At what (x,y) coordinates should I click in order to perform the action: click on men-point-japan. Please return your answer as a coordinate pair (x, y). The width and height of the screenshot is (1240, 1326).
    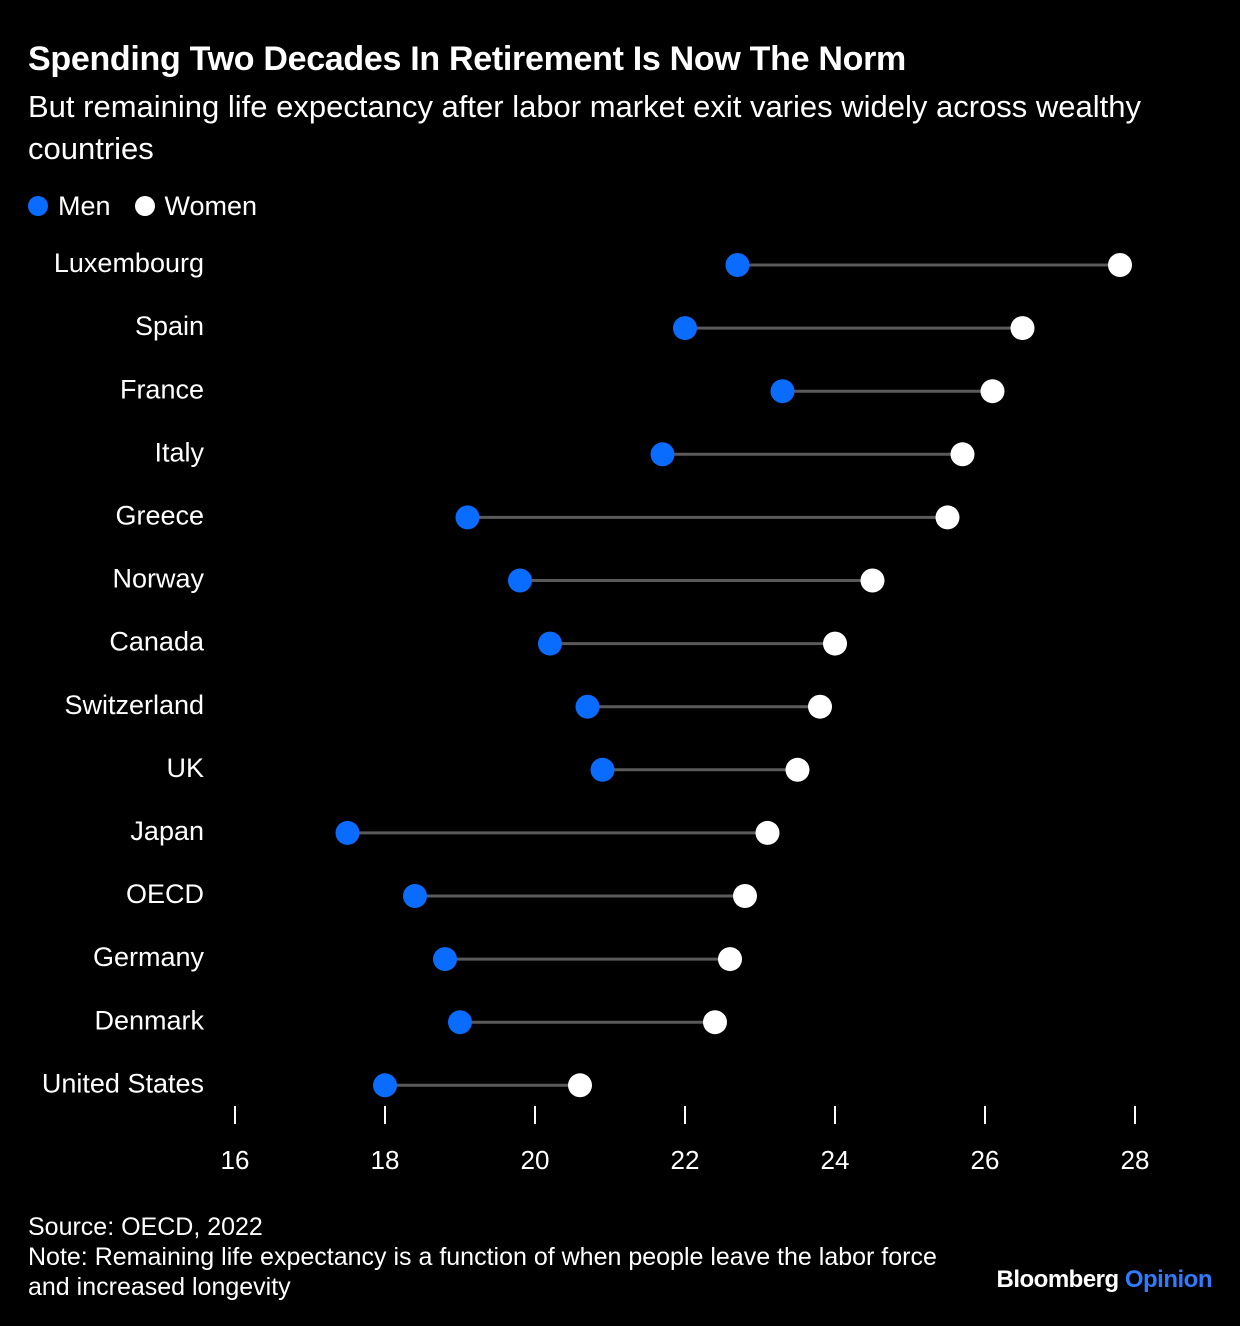
    Looking at the image, I should click on (347, 832).